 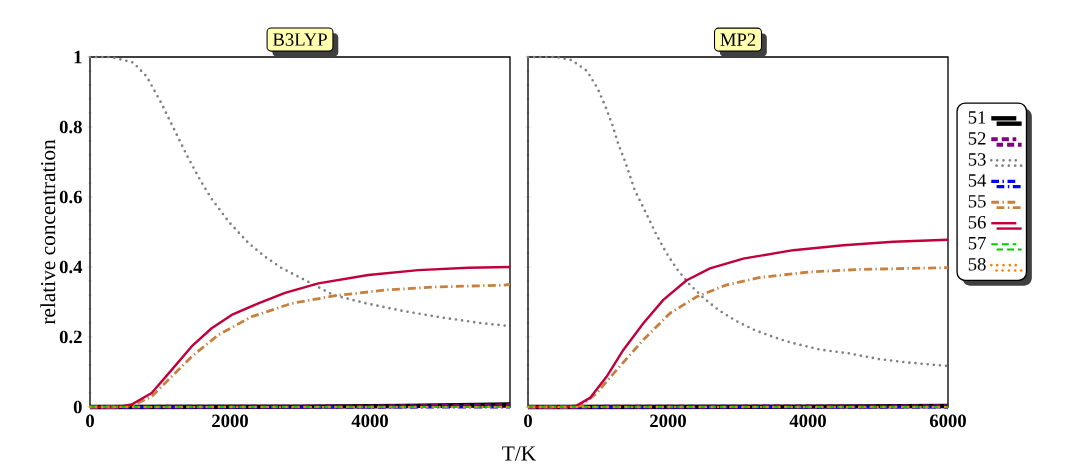 I want to click on y-tick-label: 0.4, so click(x=71, y=267).